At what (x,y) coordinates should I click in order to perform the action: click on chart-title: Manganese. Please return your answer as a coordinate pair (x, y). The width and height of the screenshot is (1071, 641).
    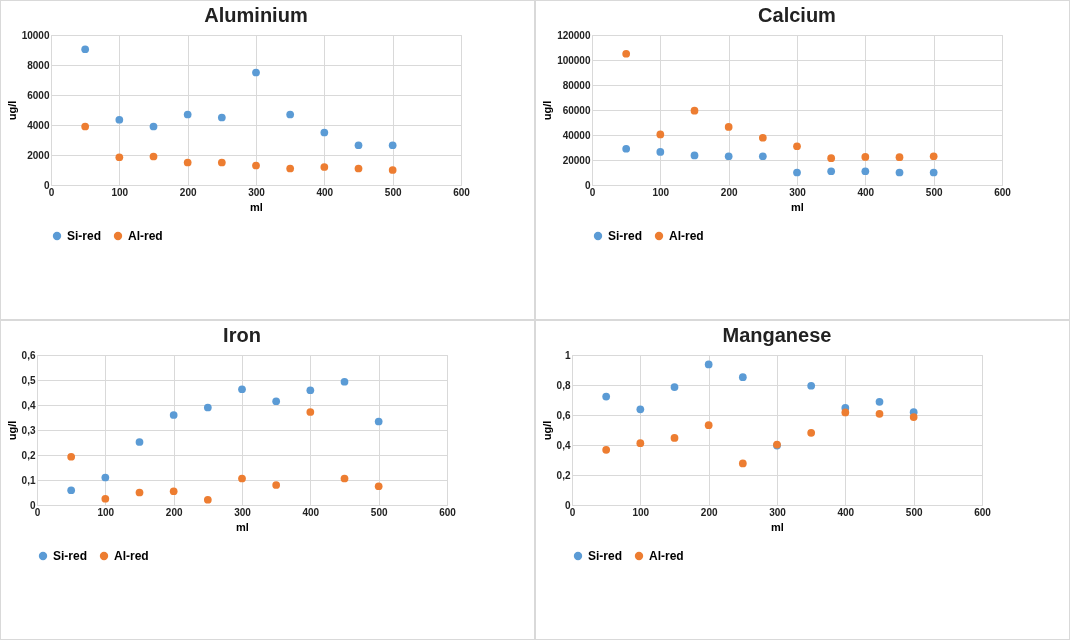
    Looking at the image, I should click on (777, 335).